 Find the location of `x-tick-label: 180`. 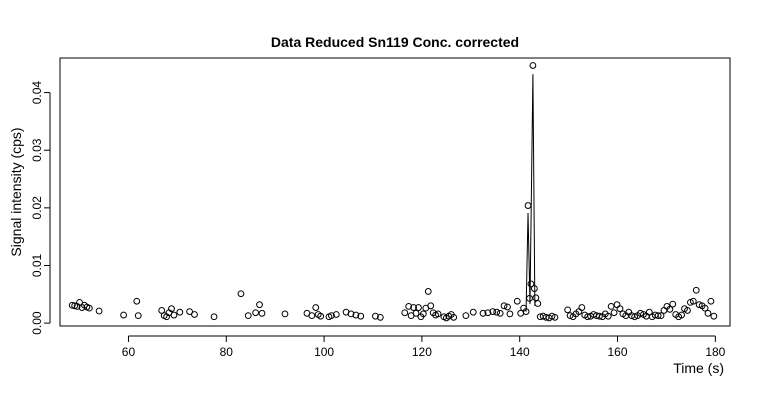

x-tick-label: 180 is located at coordinates (715, 352).